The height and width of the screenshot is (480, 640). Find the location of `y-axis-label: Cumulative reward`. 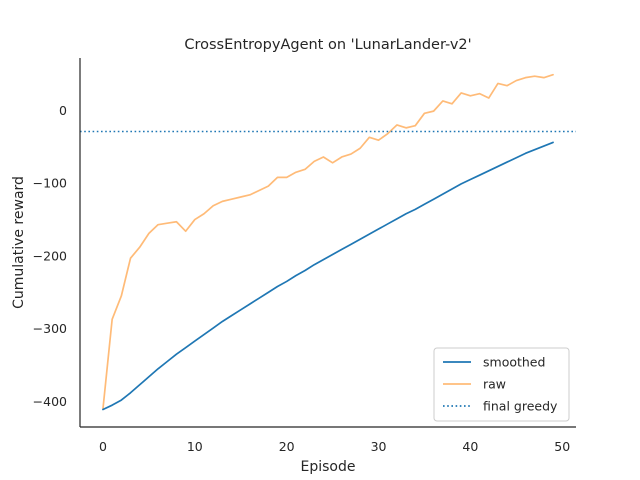

y-axis-label: Cumulative reward is located at coordinates (19, 242).